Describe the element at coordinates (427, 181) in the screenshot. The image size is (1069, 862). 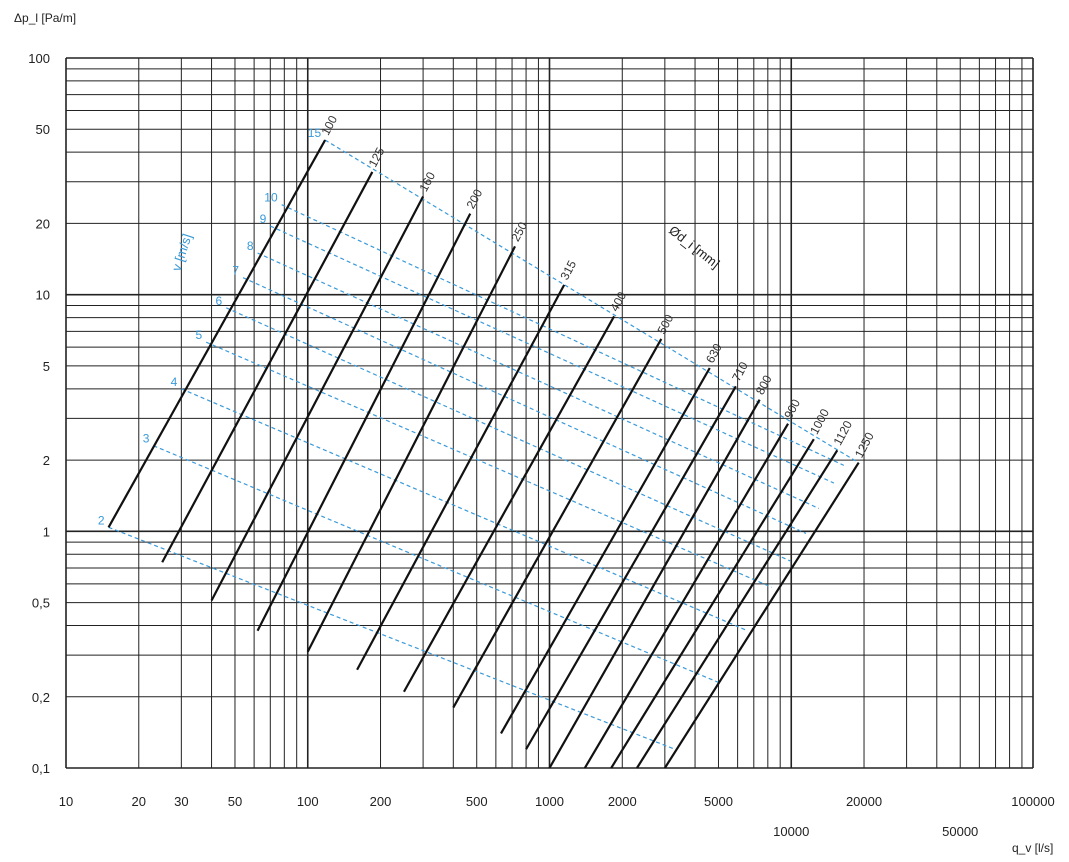
I see `diameter-label: 160` at that location.